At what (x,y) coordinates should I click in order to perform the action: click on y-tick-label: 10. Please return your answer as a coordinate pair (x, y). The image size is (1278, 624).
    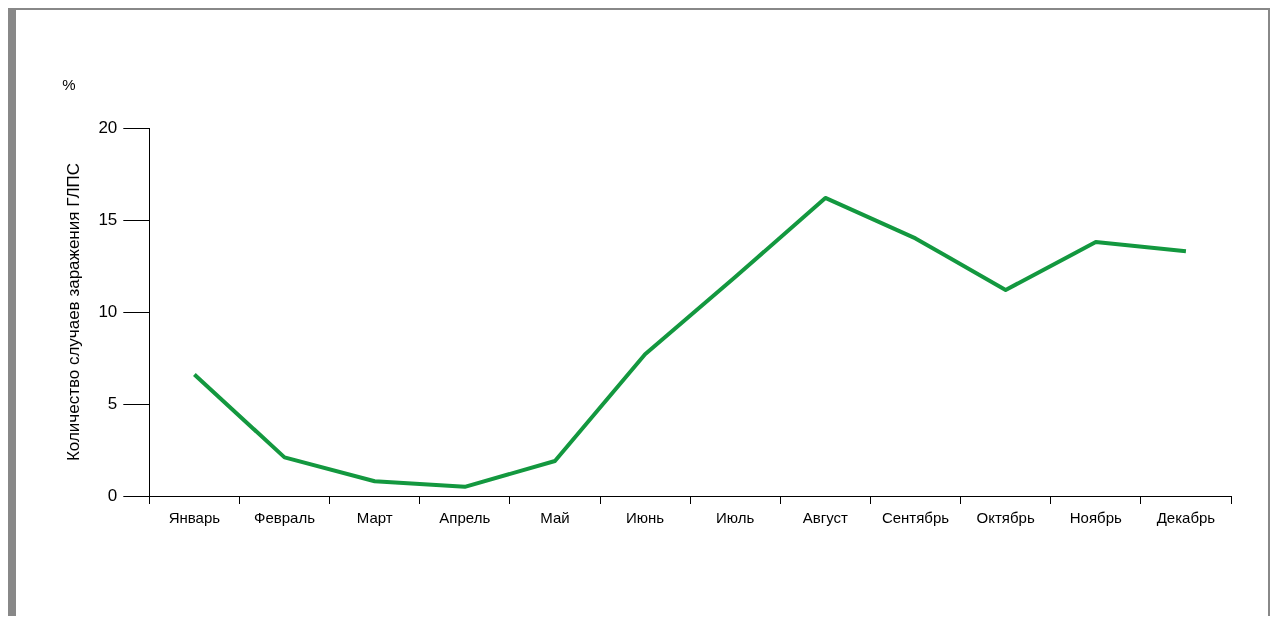
    Looking at the image, I should click on (108, 311).